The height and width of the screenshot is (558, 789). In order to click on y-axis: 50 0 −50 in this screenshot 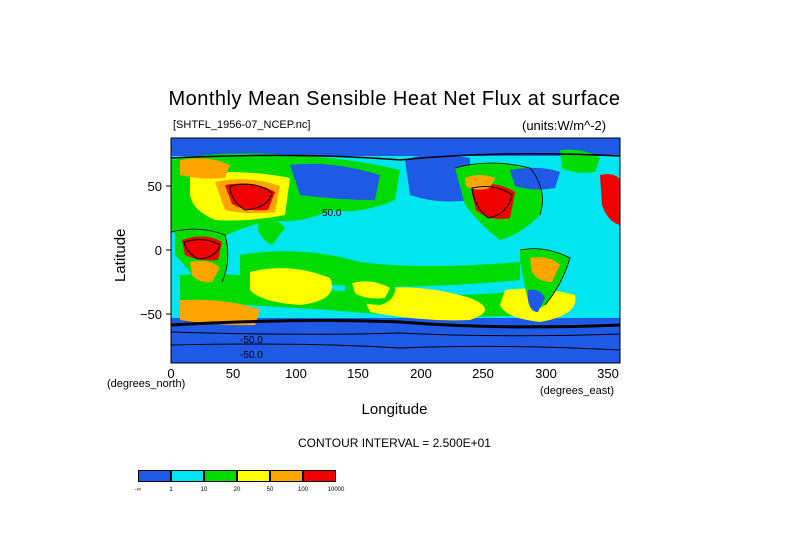, I will do `click(155, 250)`.